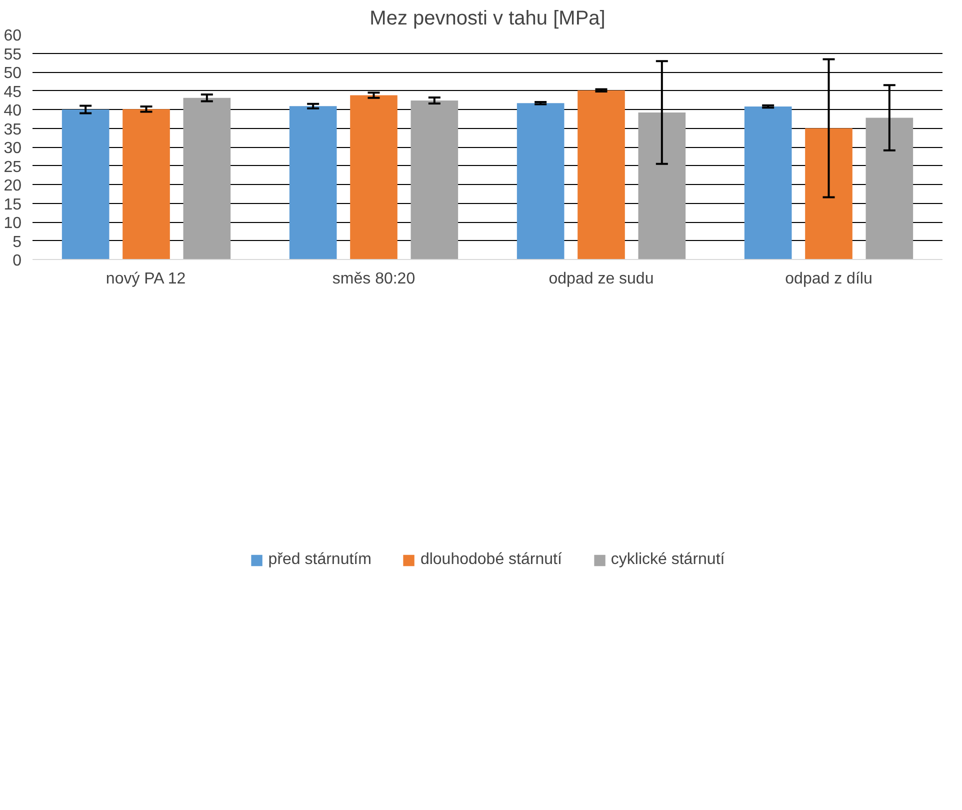  Describe the element at coordinates (17, 261) in the screenshot. I see `y-tick-label: 0` at that location.